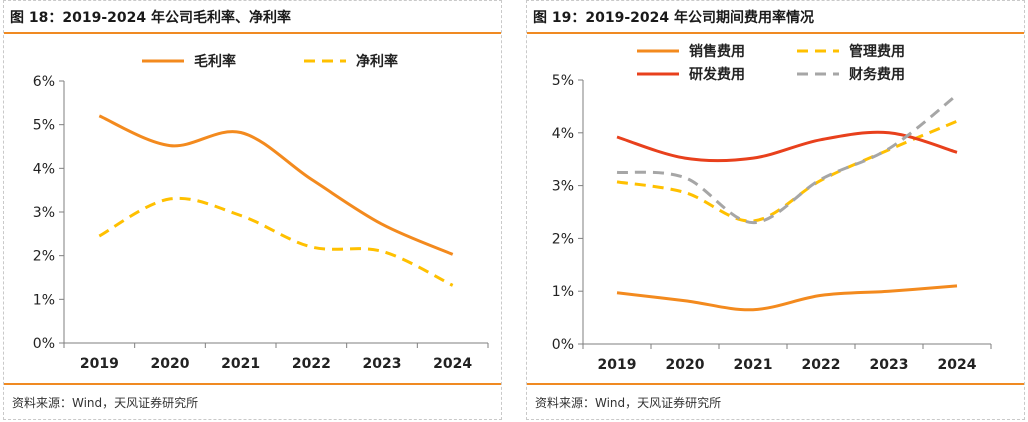 This screenshot has width=1028, height=422. I want to click on legend-label: 财务费用, so click(876, 74).